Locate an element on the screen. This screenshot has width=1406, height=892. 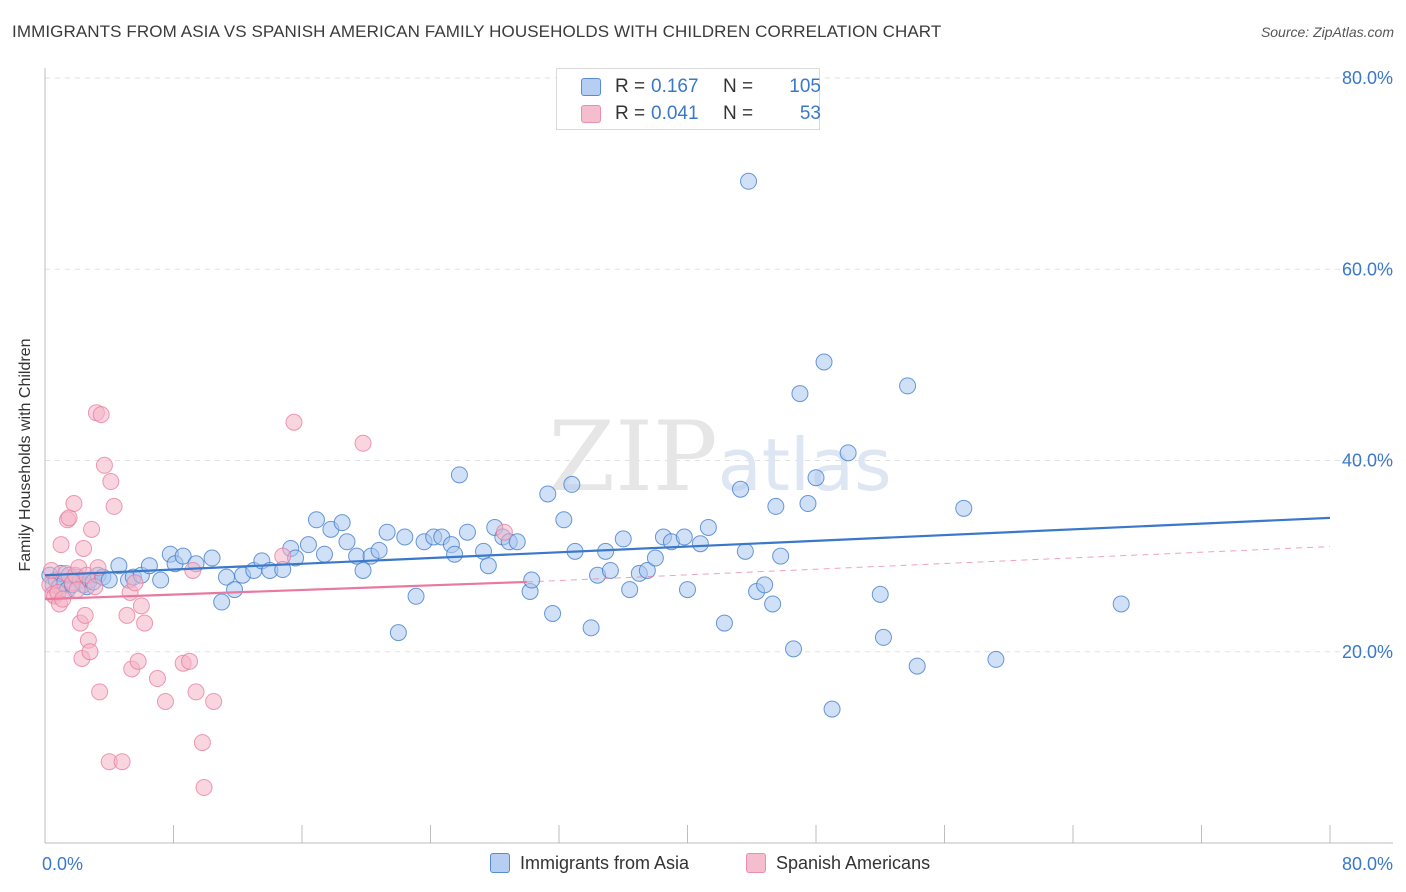
x-tick-label-min: 0.0% is located at coordinates (62, 864).